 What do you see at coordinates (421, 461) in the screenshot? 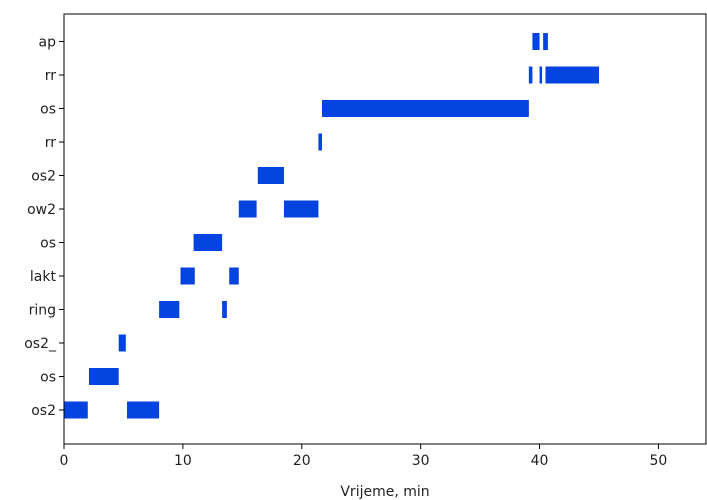
I see `x-tick-label: 30` at bounding box center [421, 461].